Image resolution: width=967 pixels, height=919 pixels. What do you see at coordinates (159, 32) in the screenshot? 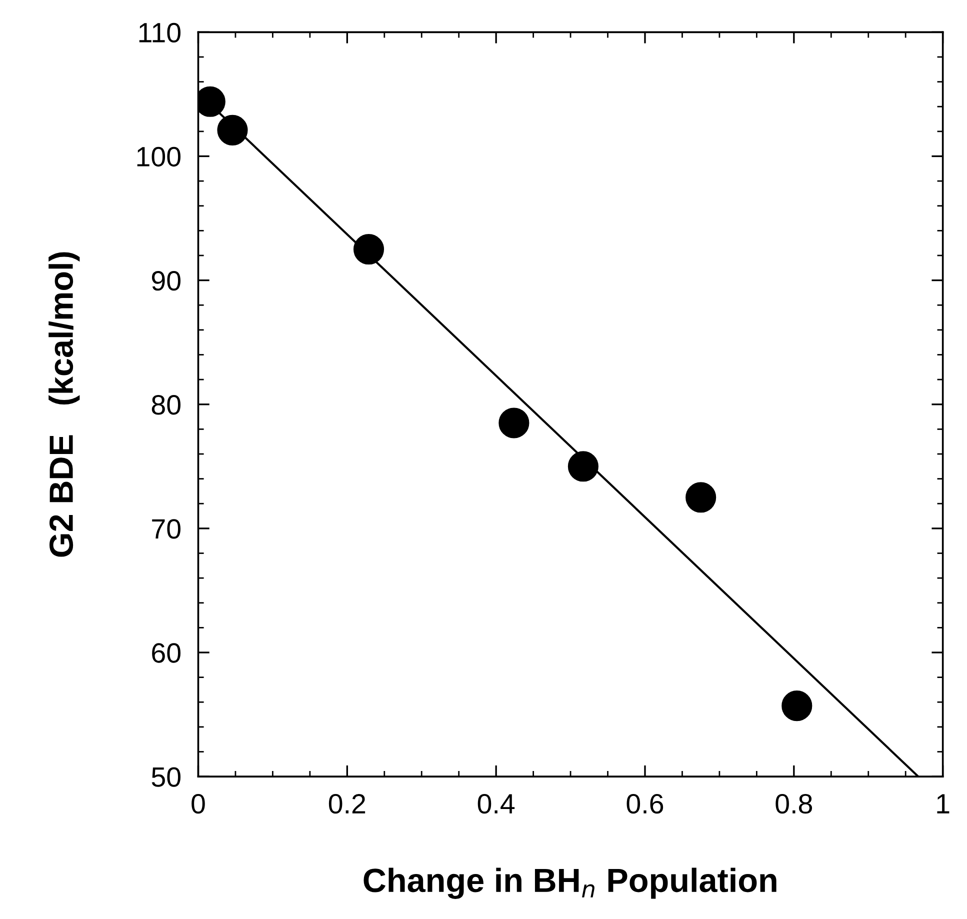
I see `y-tick-label: 110` at bounding box center [159, 32].